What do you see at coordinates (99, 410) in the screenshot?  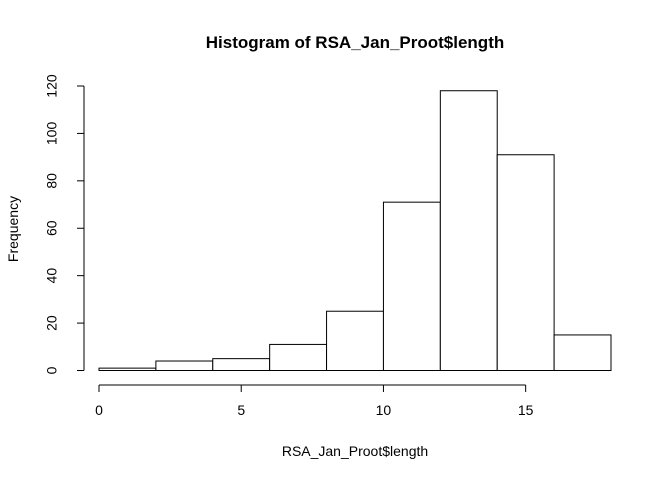 I see `x-tick-label-0: 0` at bounding box center [99, 410].